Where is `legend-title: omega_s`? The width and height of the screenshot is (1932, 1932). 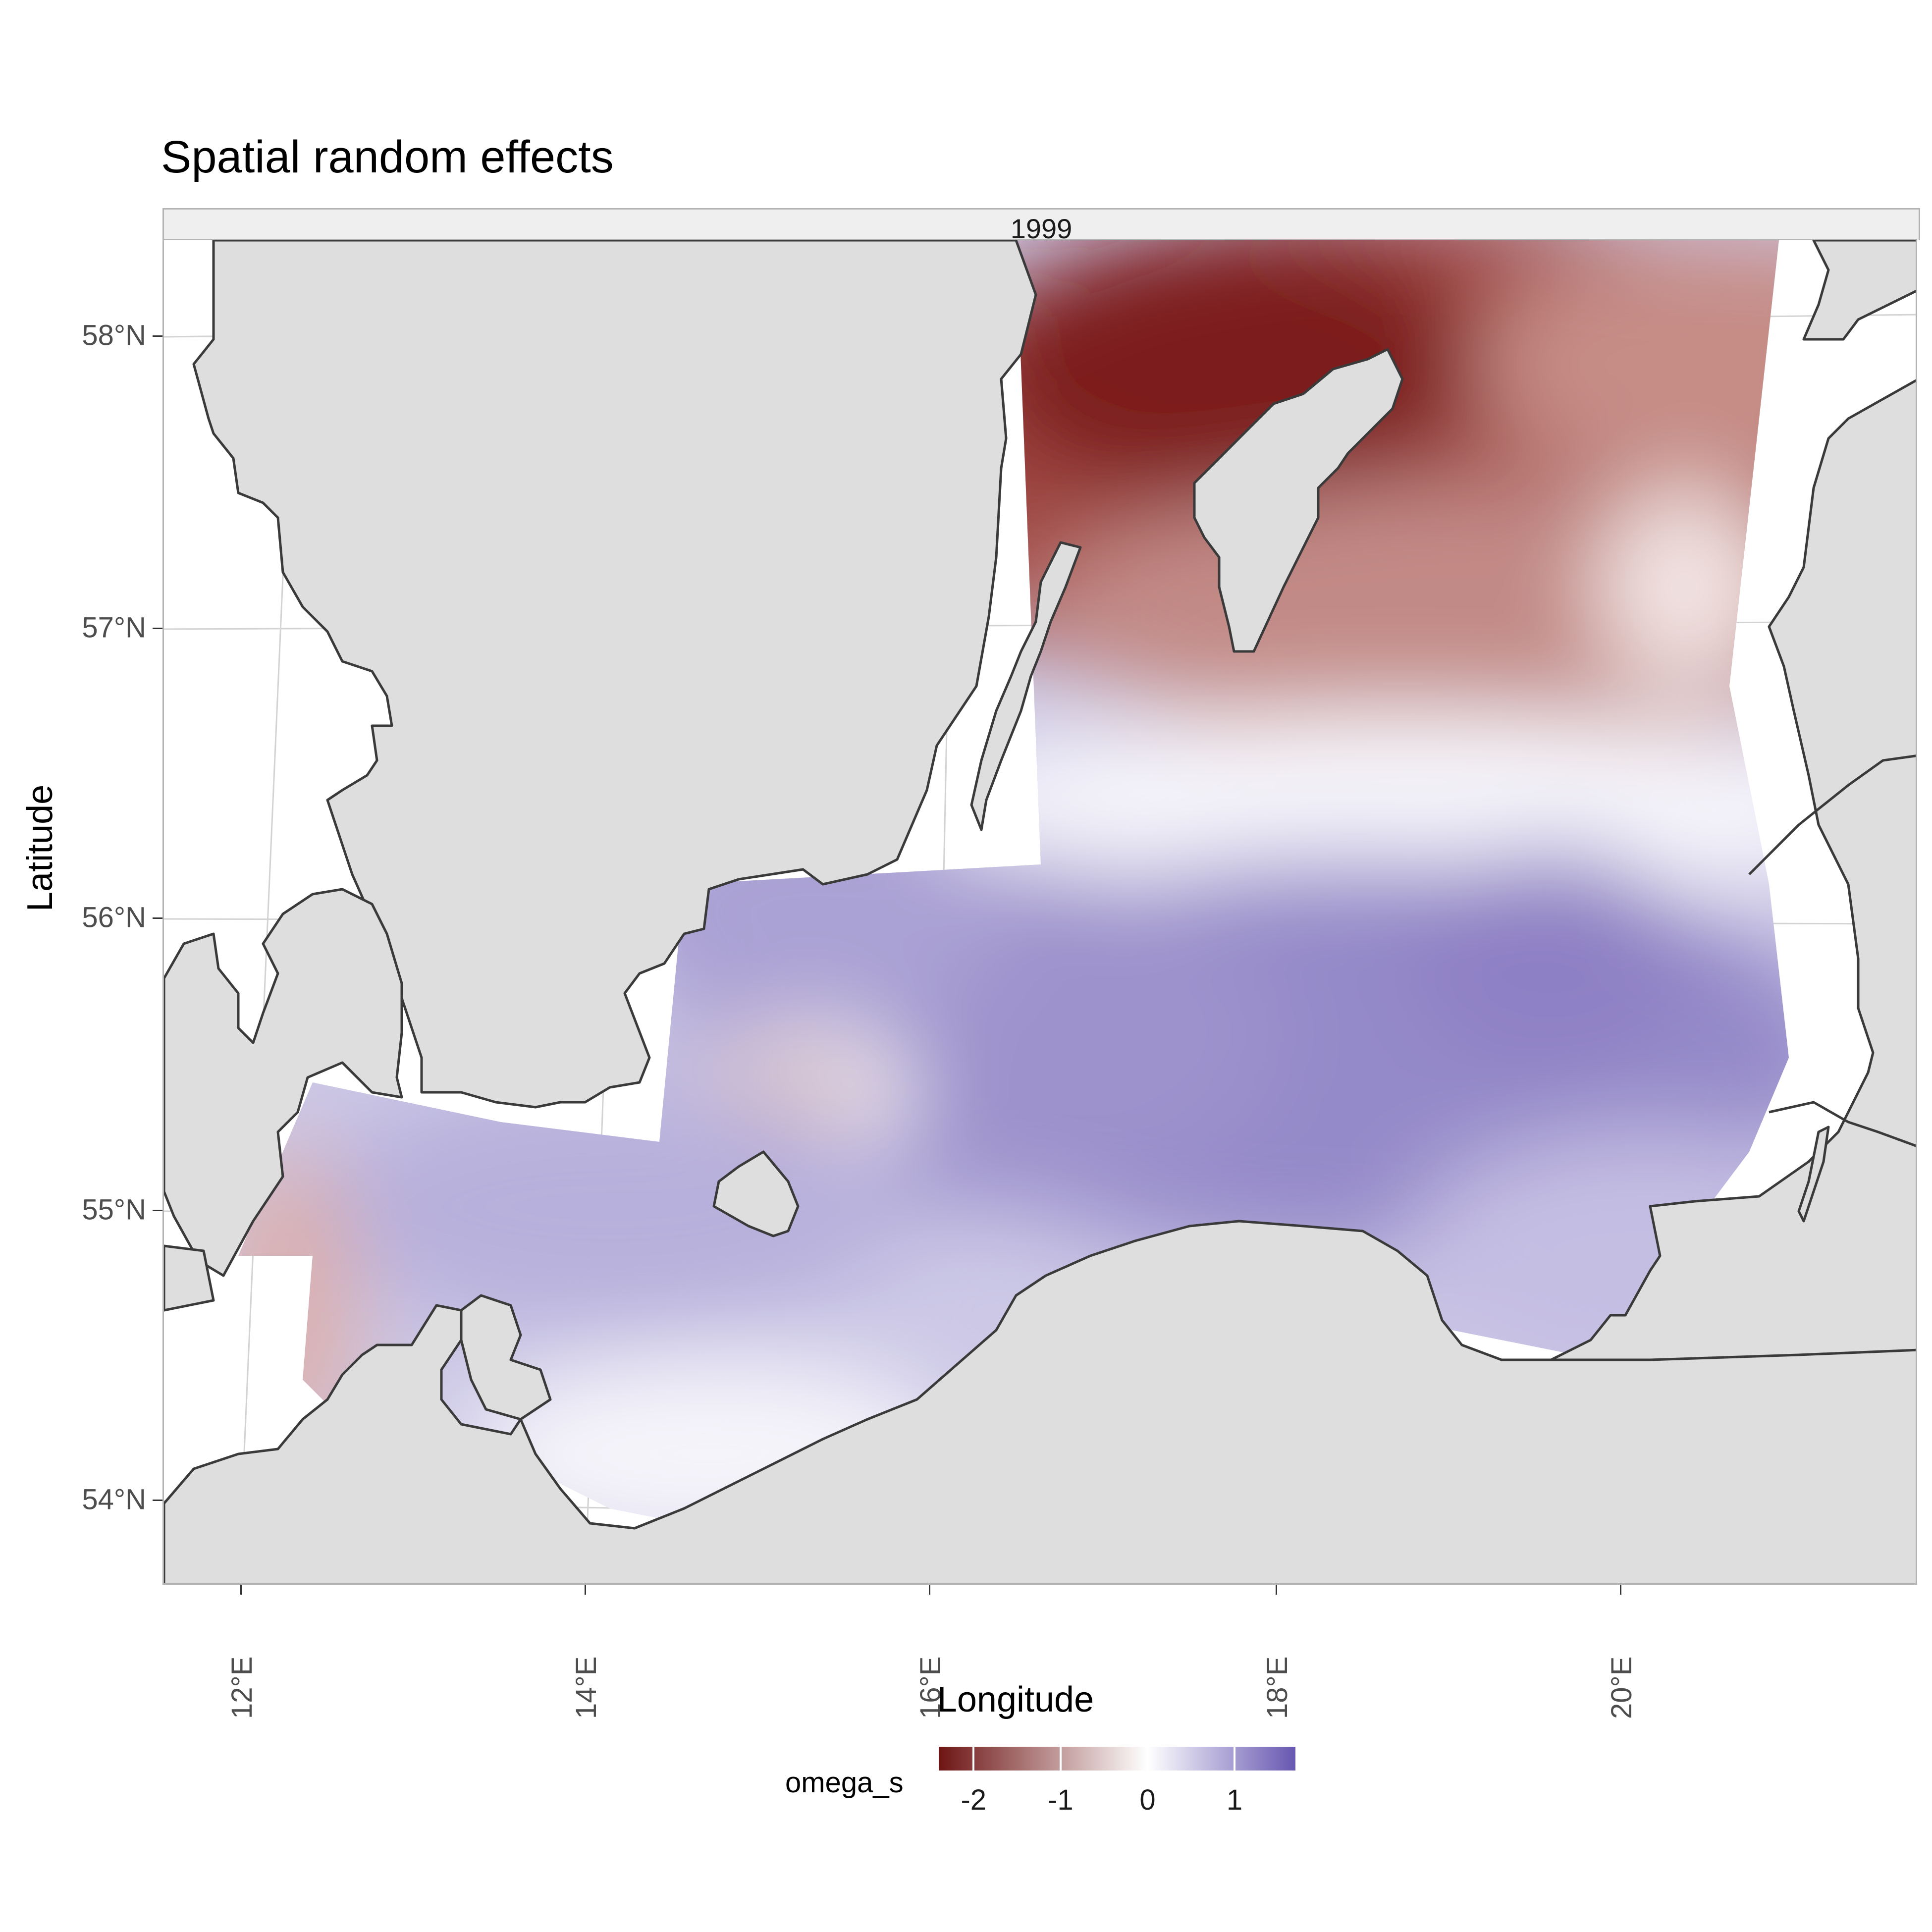
legend-title: omega_s is located at coordinates (844, 1782).